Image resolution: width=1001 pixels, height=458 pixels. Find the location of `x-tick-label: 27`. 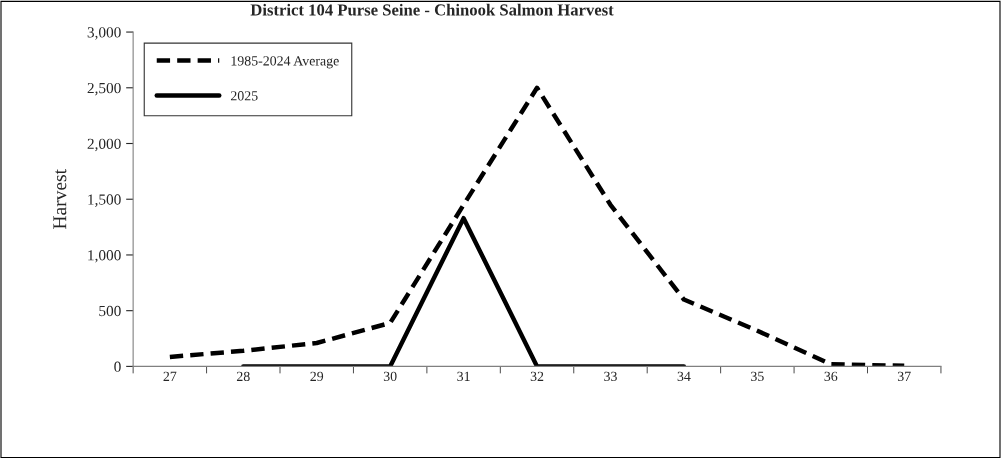

x-tick-label: 27 is located at coordinates (170, 376).